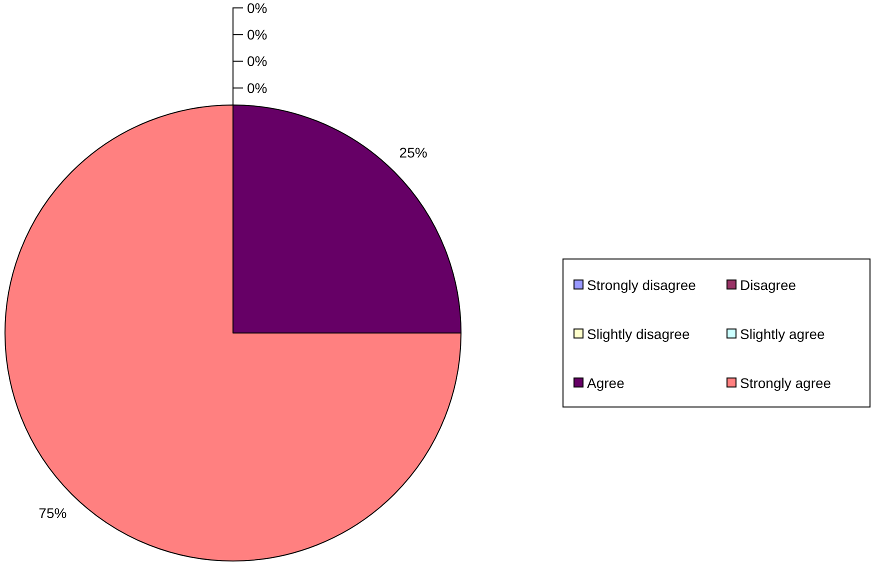  I want to click on data-label: 25%, so click(413, 152).